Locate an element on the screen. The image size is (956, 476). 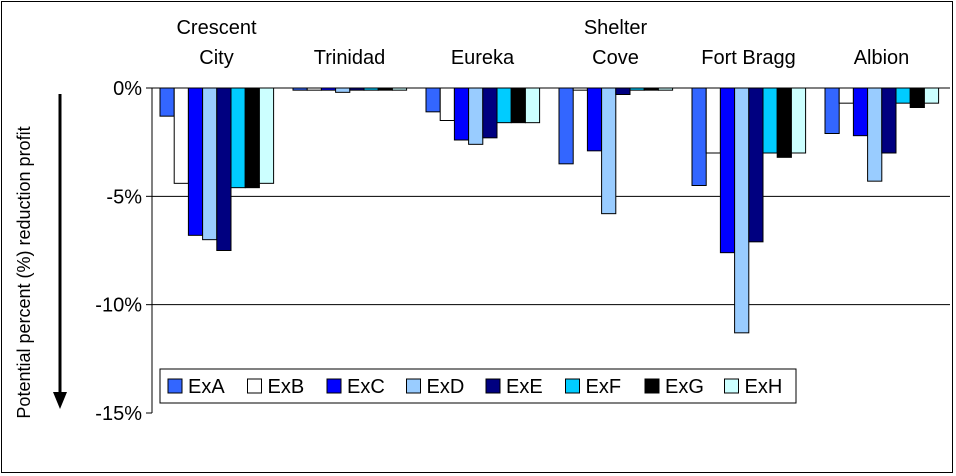
legend-box is located at coordinates (478, 386).